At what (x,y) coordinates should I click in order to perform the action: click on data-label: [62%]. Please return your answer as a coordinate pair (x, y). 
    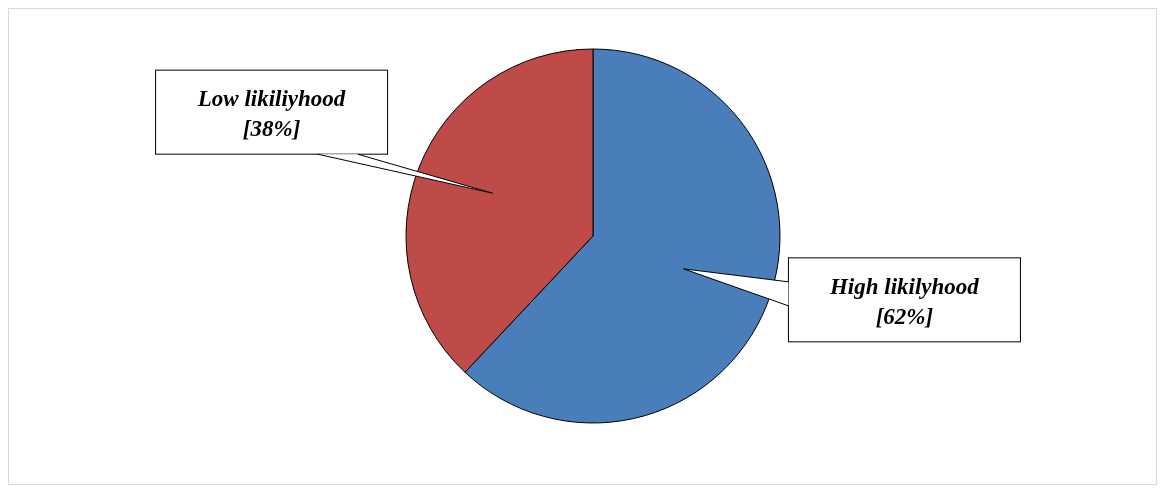
    Looking at the image, I should click on (904, 316).